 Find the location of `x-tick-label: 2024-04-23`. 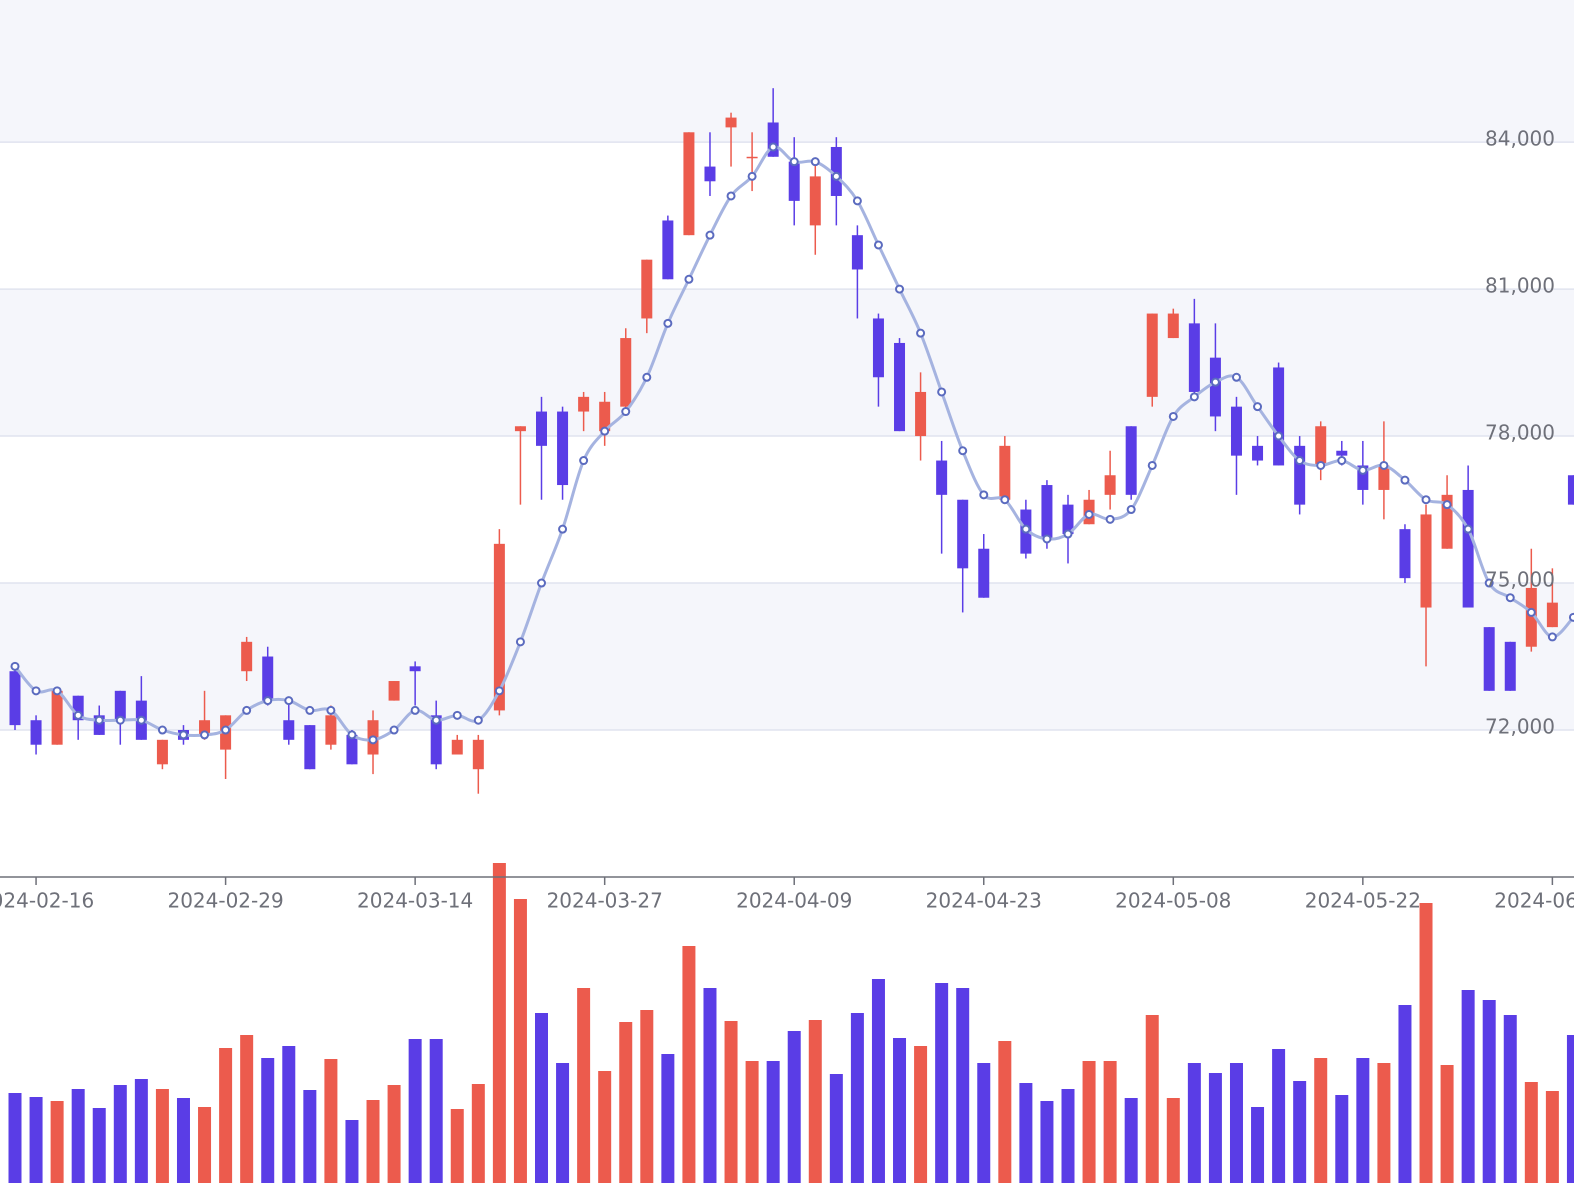

x-tick-label: 2024-04-23 is located at coordinates (984, 901).